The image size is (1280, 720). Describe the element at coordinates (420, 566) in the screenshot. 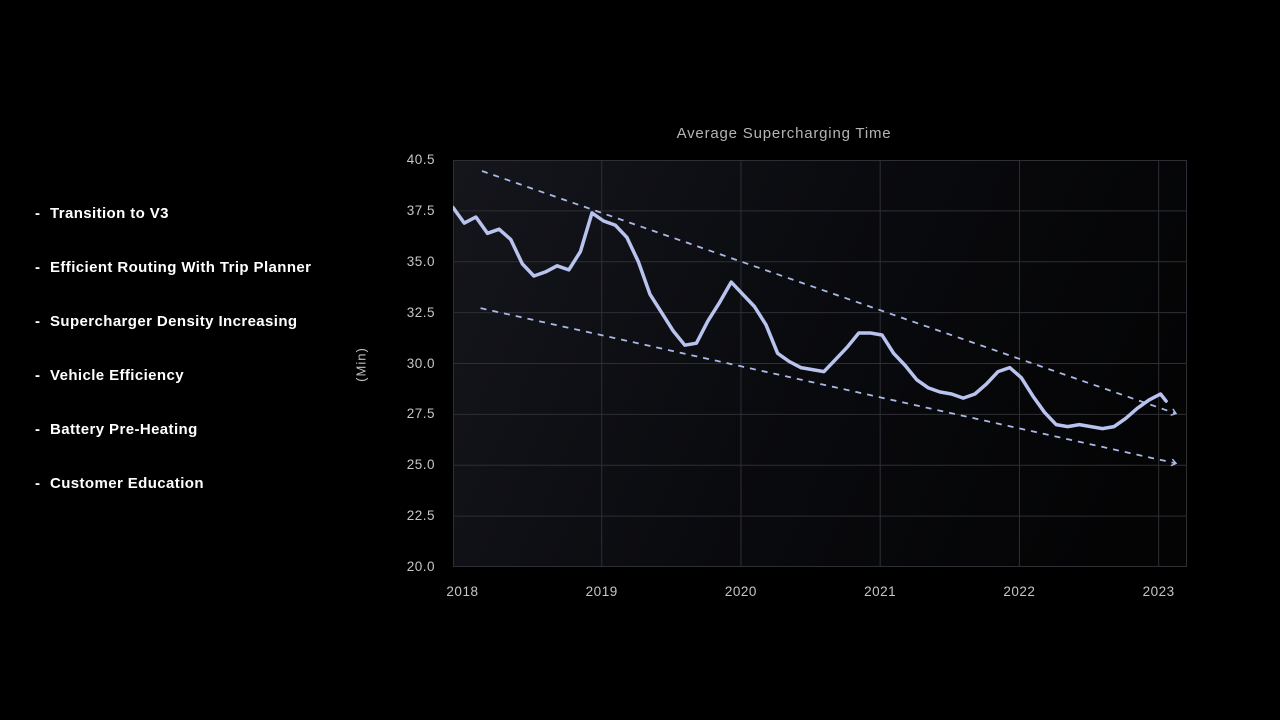

I see `y-tick-label: 20.0` at that location.